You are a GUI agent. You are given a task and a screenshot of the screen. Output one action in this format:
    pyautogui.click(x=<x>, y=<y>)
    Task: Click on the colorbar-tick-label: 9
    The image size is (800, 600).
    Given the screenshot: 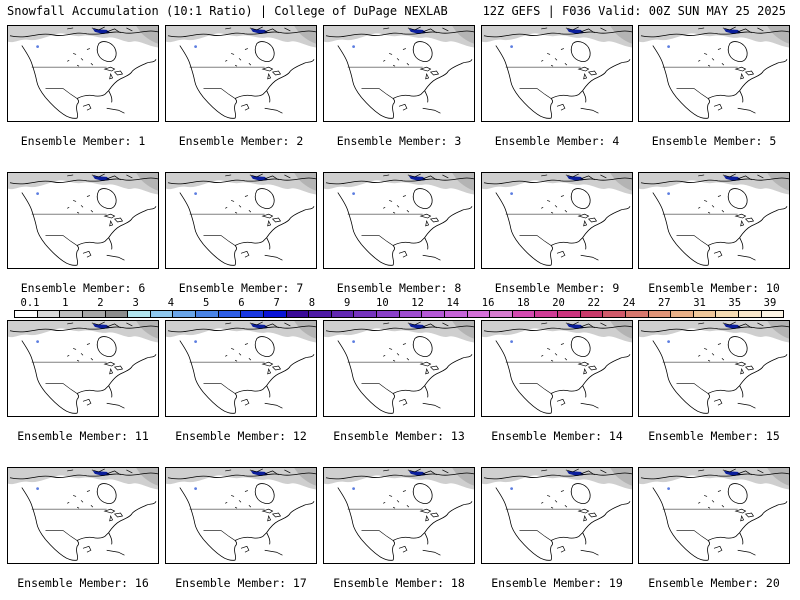 What is the action you would take?
    pyautogui.click(x=347, y=303)
    